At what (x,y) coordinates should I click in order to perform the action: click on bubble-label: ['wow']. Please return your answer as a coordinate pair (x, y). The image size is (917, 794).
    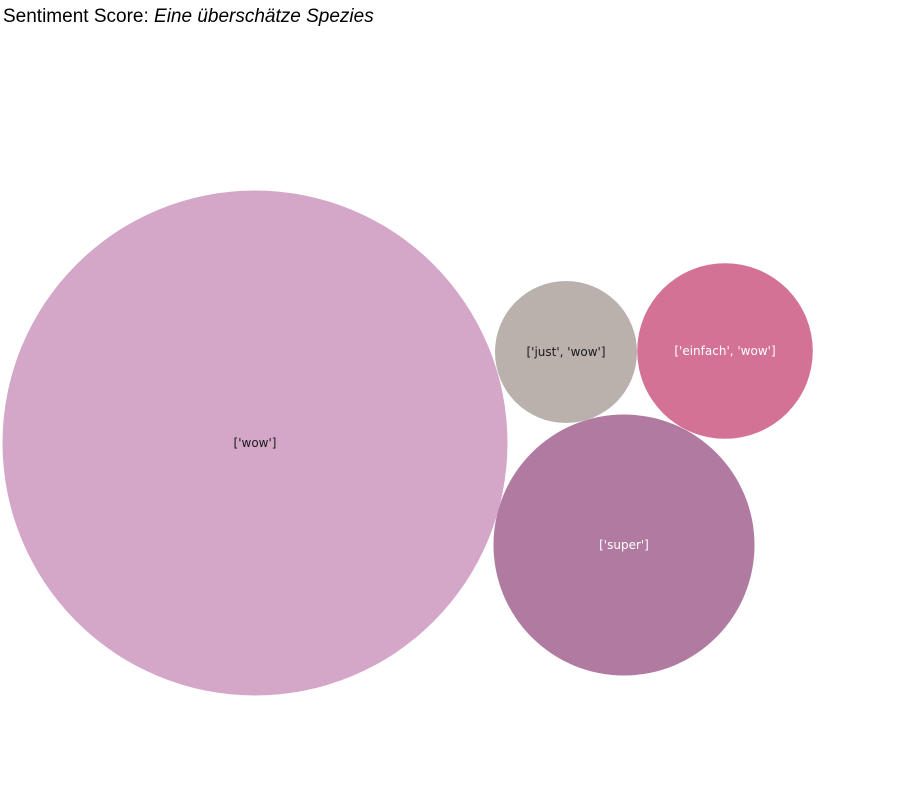
    Looking at the image, I should click on (255, 443).